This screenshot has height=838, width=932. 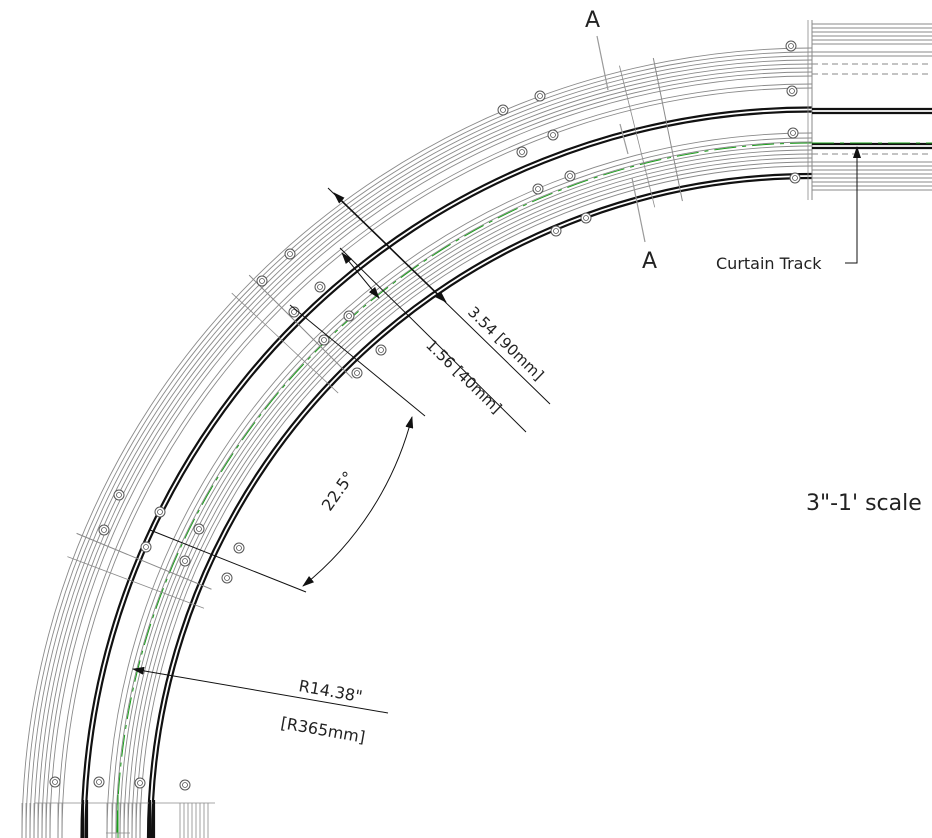 What do you see at coordinates (649, 261) in the screenshot?
I see `section-mark-bottom: A` at bounding box center [649, 261].